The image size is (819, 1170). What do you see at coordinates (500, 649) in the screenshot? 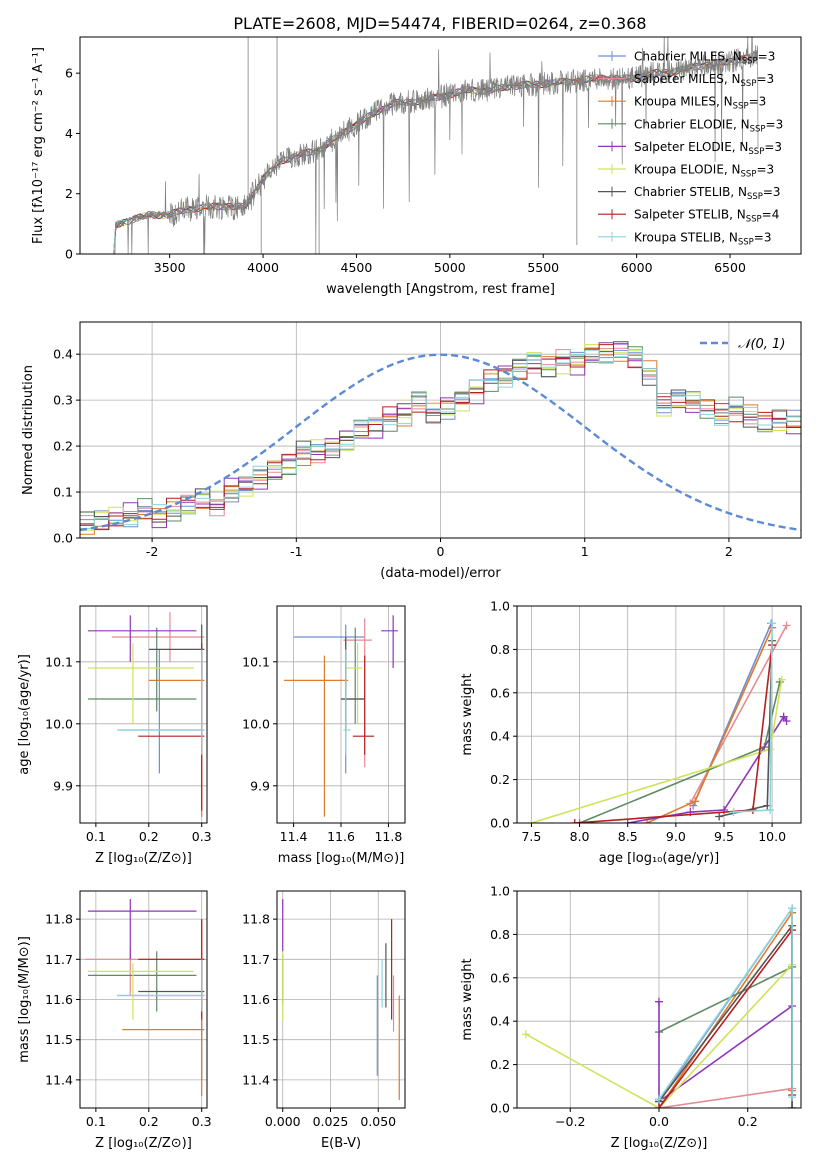
I see `y-tick-label: 0.8` at bounding box center [500, 649].